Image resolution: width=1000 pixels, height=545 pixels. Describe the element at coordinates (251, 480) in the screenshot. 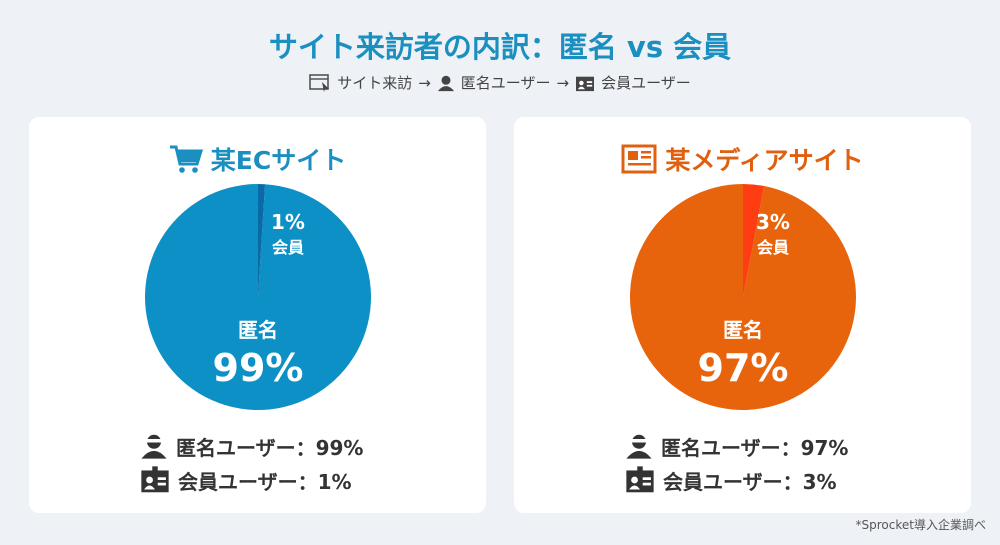

I see `legend-item-member: 会員ユーザー：1%` at that location.